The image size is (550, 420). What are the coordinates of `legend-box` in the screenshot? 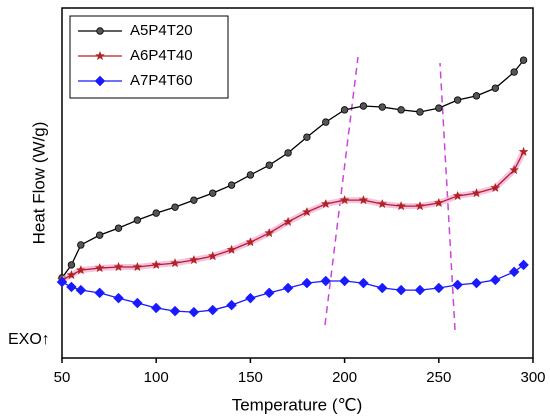 It's located at (149, 57).